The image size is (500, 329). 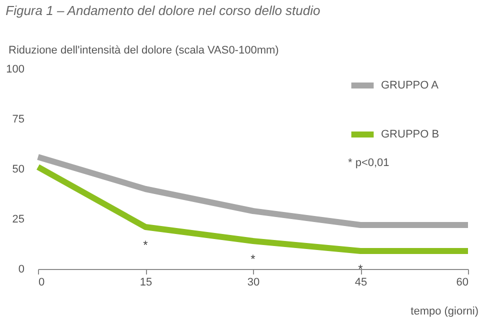 What do you see at coordinates (163, 10) in the screenshot?
I see `chart-title: Figura 1 – Andamento del dolore nel corso dello studio` at bounding box center [163, 10].